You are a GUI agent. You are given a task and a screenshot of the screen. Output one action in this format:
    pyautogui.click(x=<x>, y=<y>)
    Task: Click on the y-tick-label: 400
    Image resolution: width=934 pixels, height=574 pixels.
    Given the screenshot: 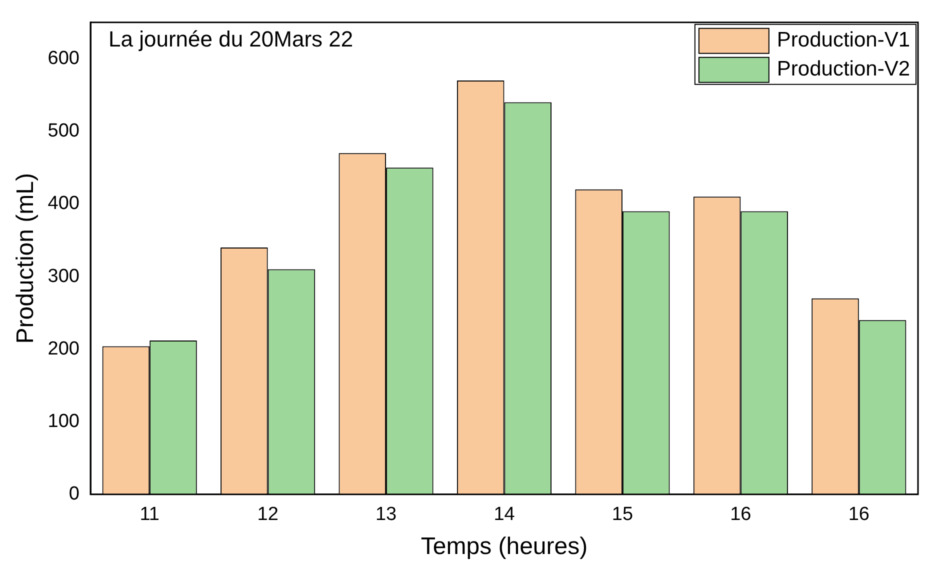 What is the action you would take?
    pyautogui.click(x=64, y=203)
    